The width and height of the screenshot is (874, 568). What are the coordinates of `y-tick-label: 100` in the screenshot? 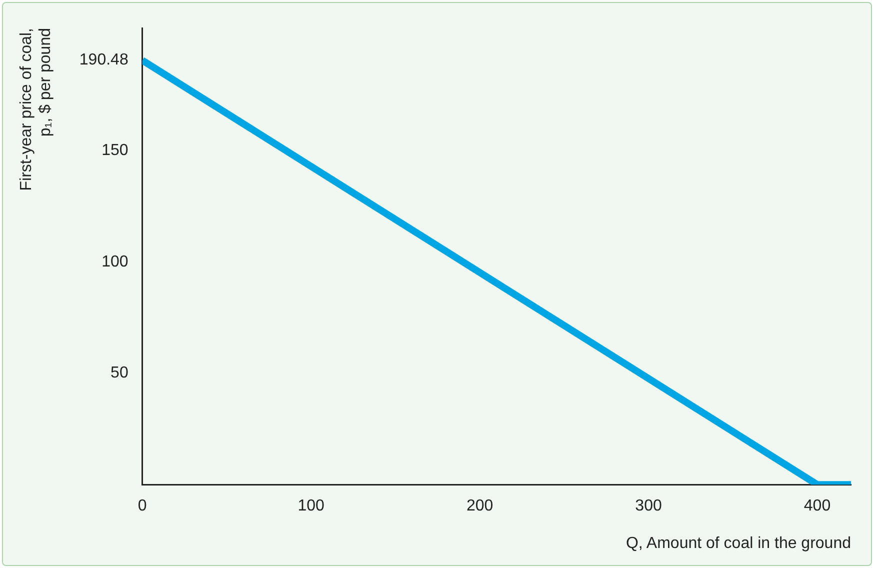 It's located at (115, 261).